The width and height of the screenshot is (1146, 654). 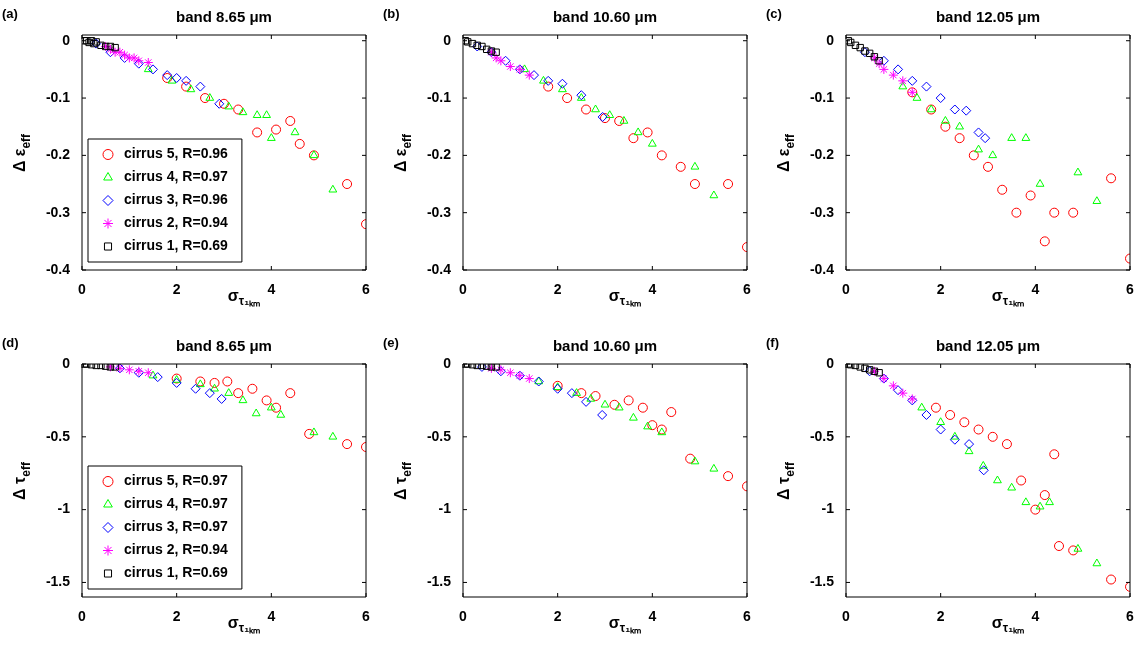 What do you see at coordinates (605, 16) in the screenshot?
I see `chart-title: band 10.60 μm` at bounding box center [605, 16].